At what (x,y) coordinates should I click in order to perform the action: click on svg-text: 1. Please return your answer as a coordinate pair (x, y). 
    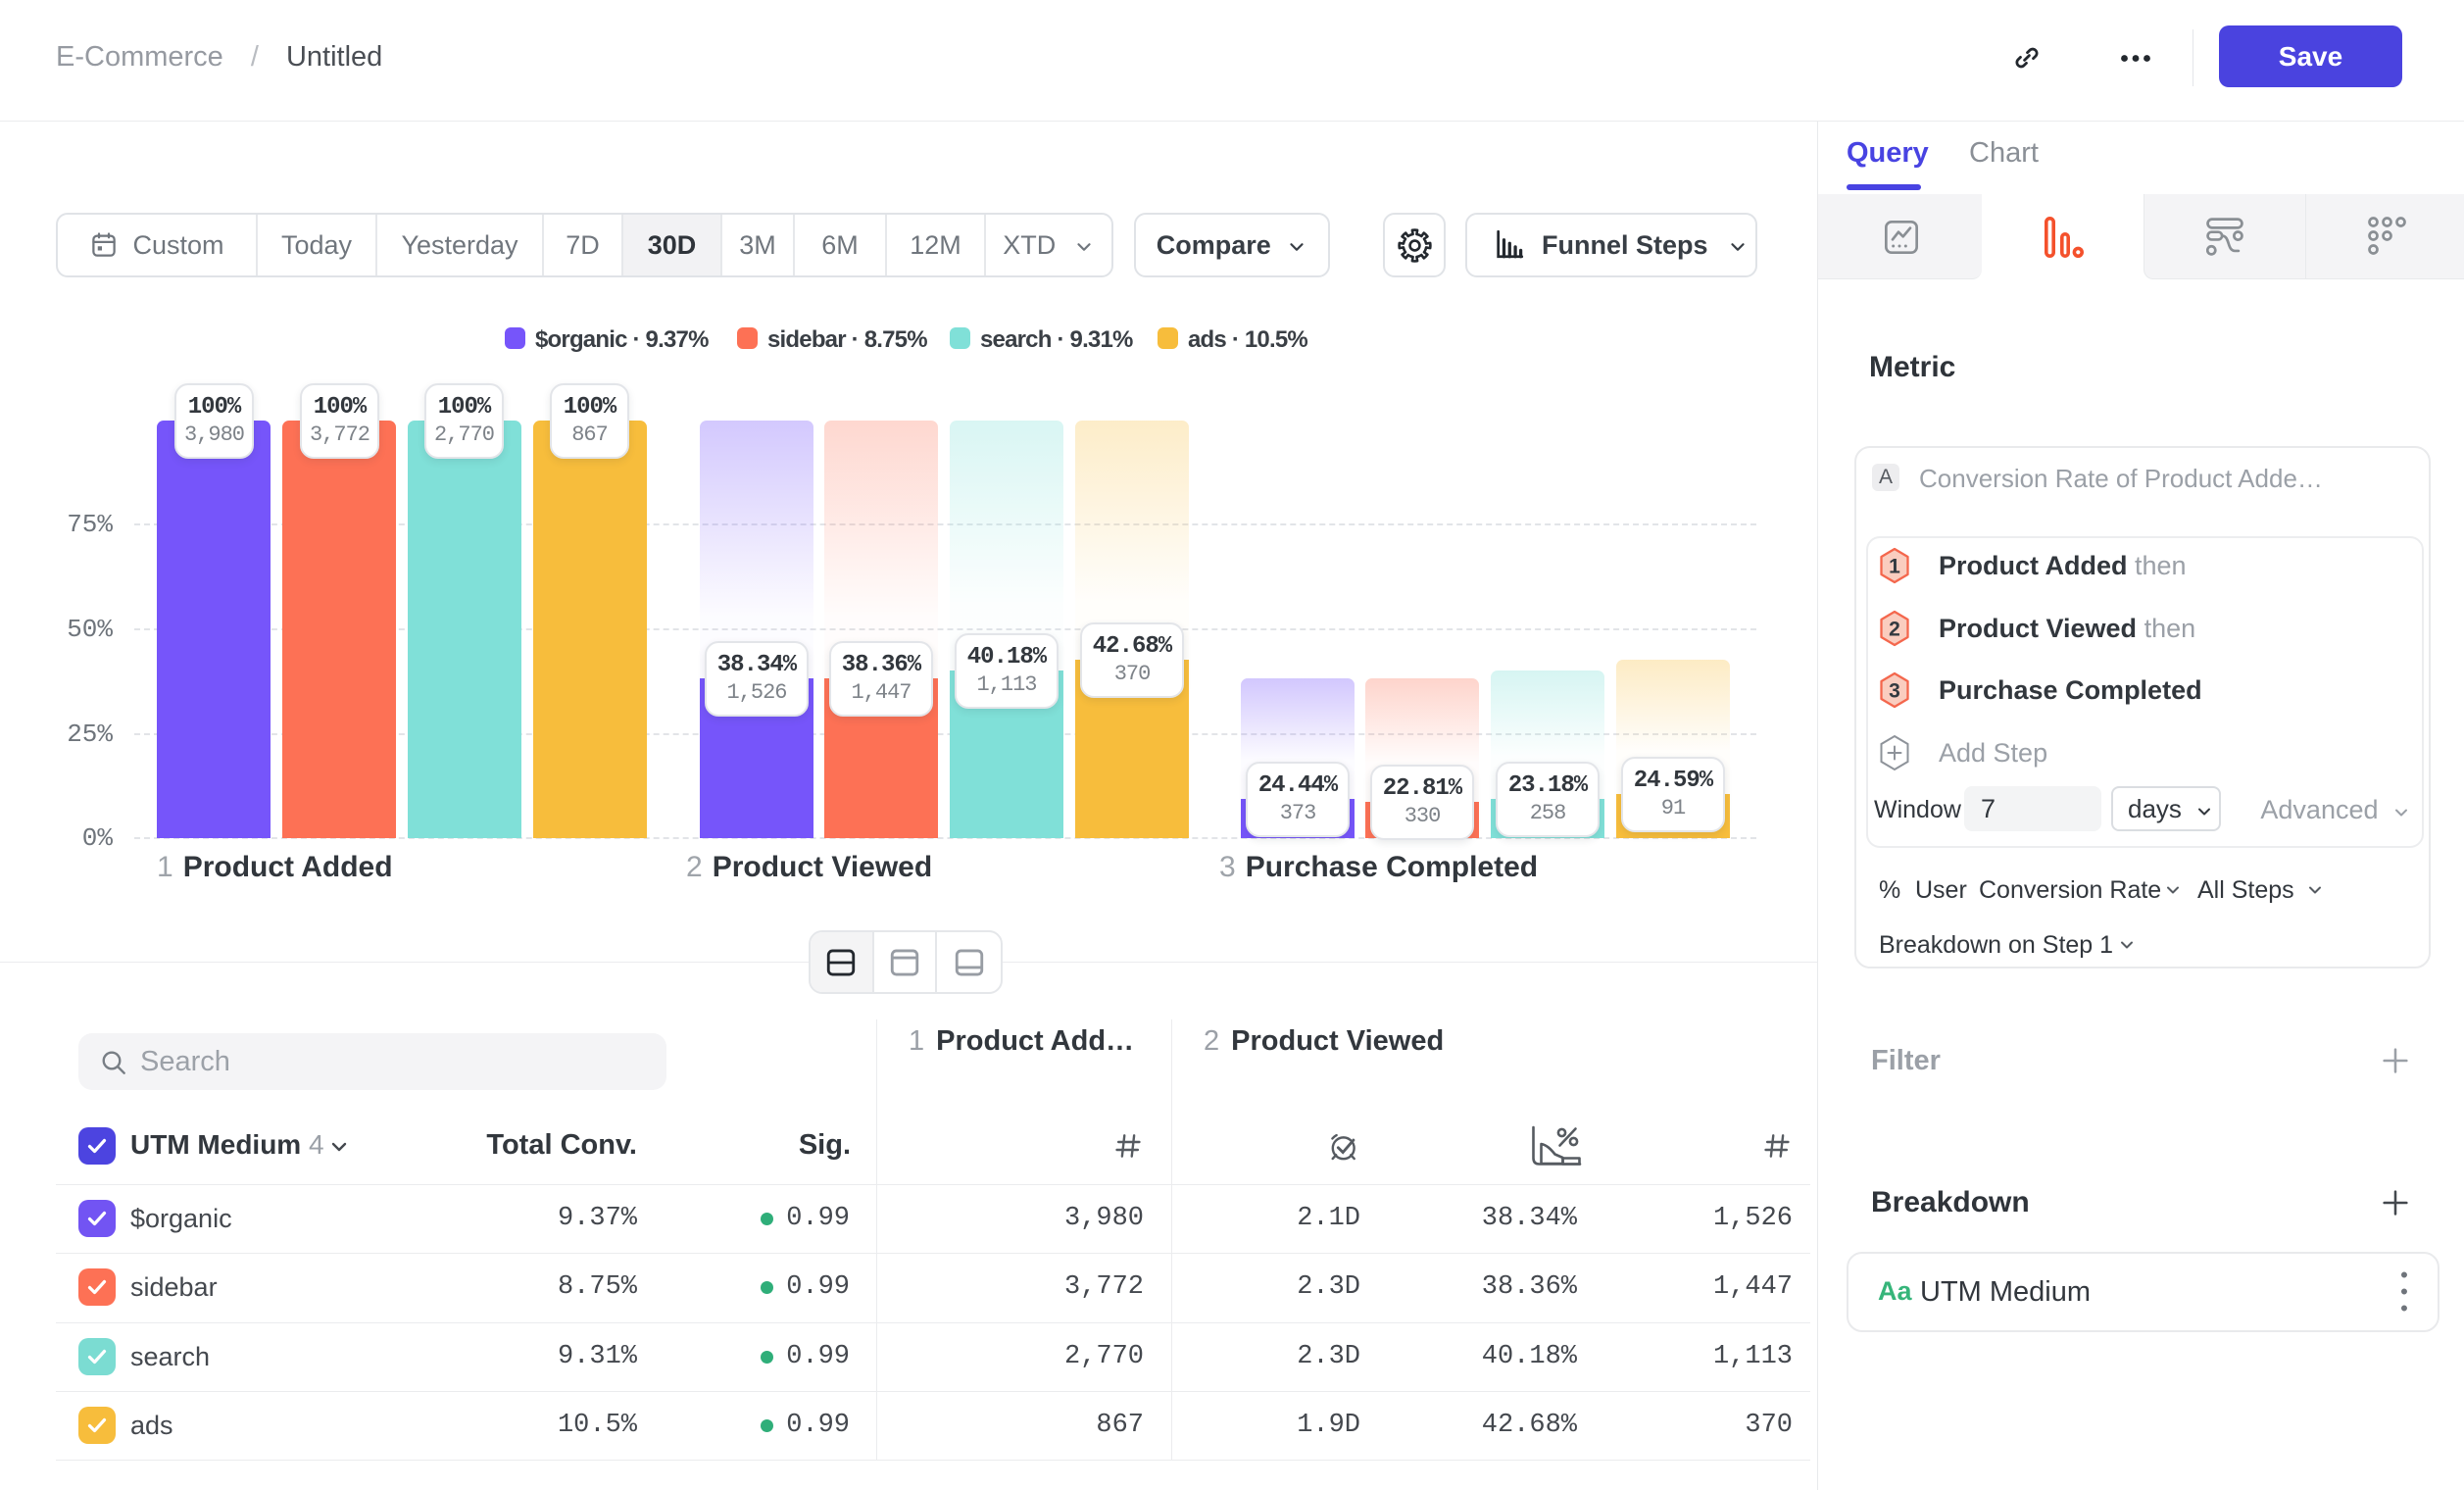
    Looking at the image, I should click on (1895, 567).